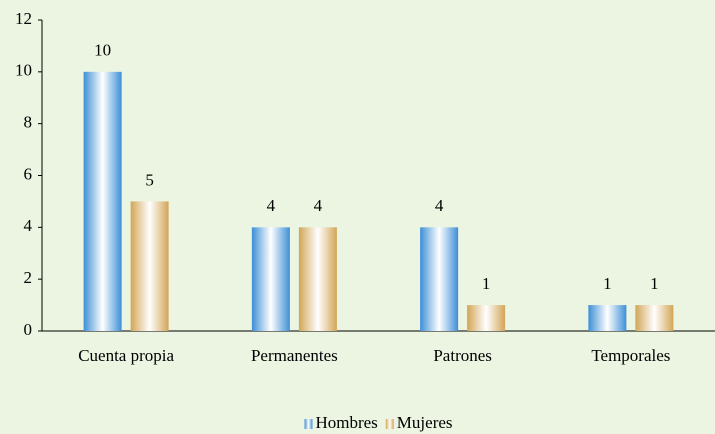  Describe the element at coordinates (28, 277) in the screenshot. I see `y-tick-label: 2` at that location.